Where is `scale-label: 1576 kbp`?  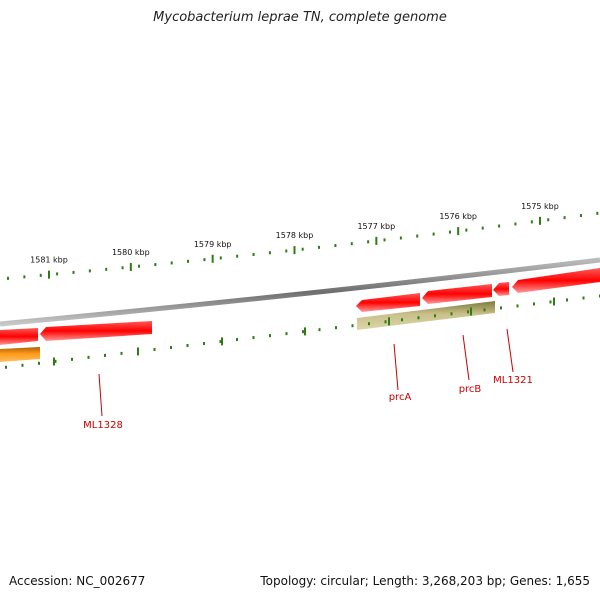 scale-label: 1576 kbp is located at coordinates (458, 216).